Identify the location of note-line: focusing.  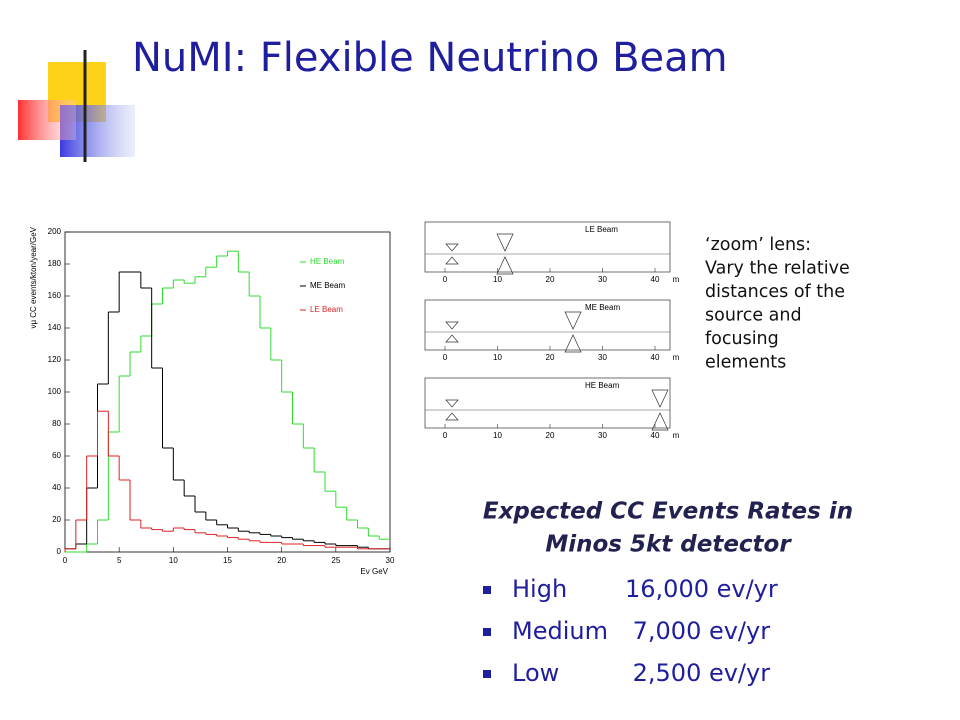
(742, 339).